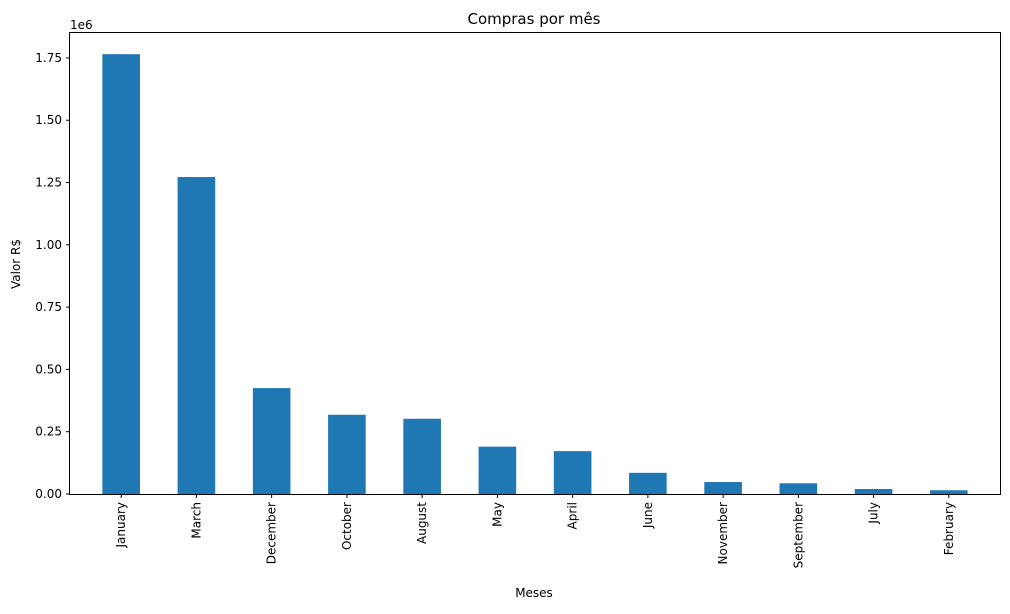 This screenshot has width=1010, height=614. I want to click on y-axis-ticks: 0.00 0.25 0.50 0.75 1.00 1.25 1.50 1.75, so click(52, 276).